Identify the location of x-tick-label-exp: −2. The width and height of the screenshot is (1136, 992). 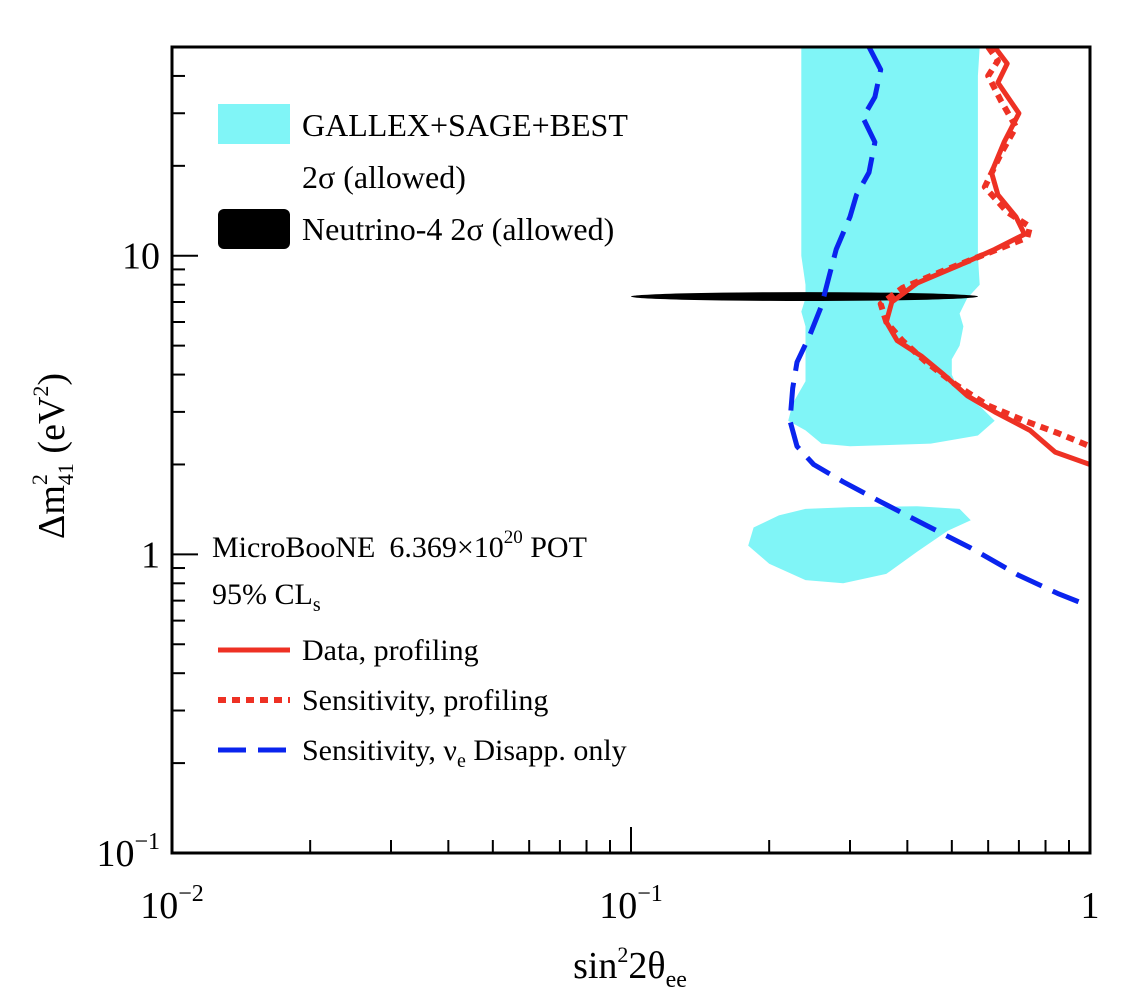
(191, 894).